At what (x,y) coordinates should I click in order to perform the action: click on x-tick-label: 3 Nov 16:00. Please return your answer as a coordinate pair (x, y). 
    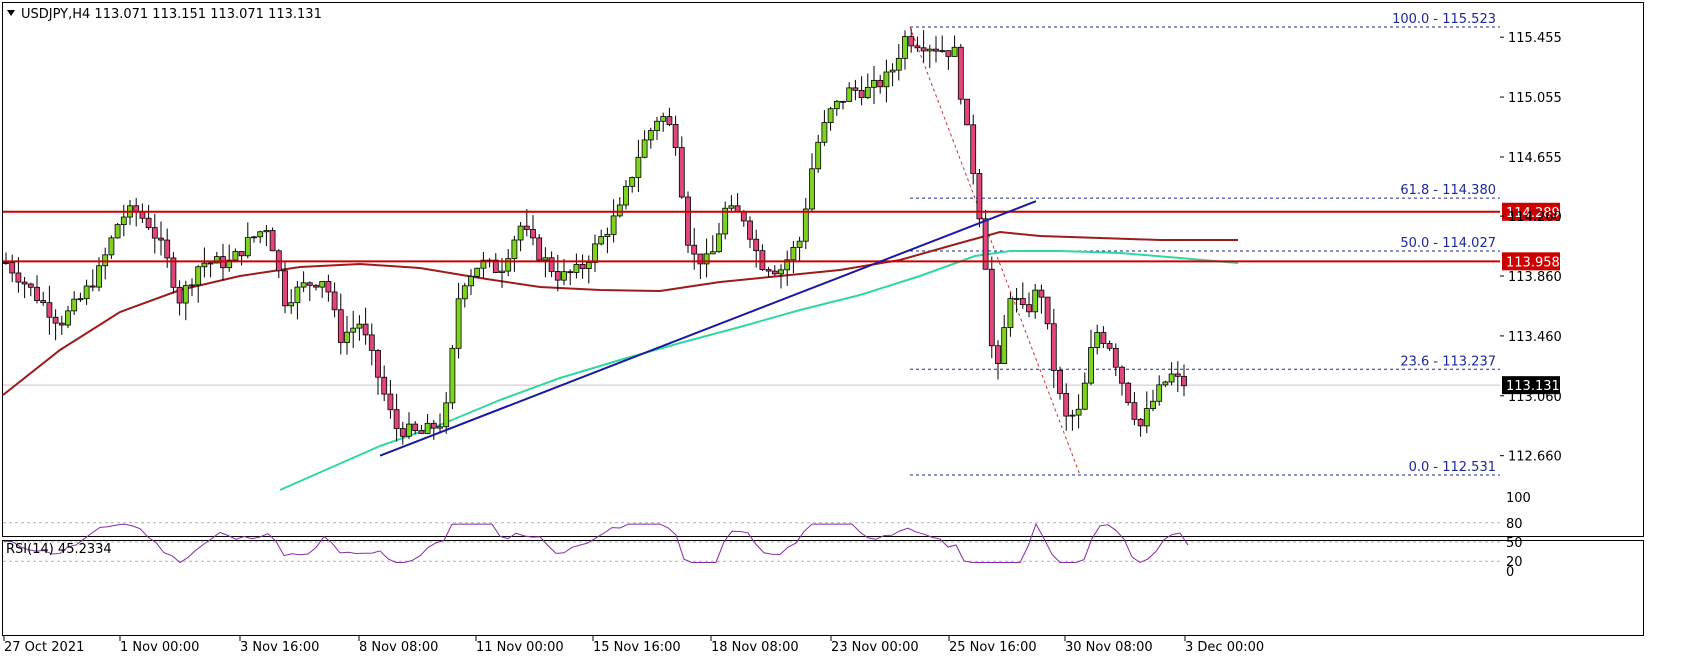
    Looking at the image, I should click on (279, 647).